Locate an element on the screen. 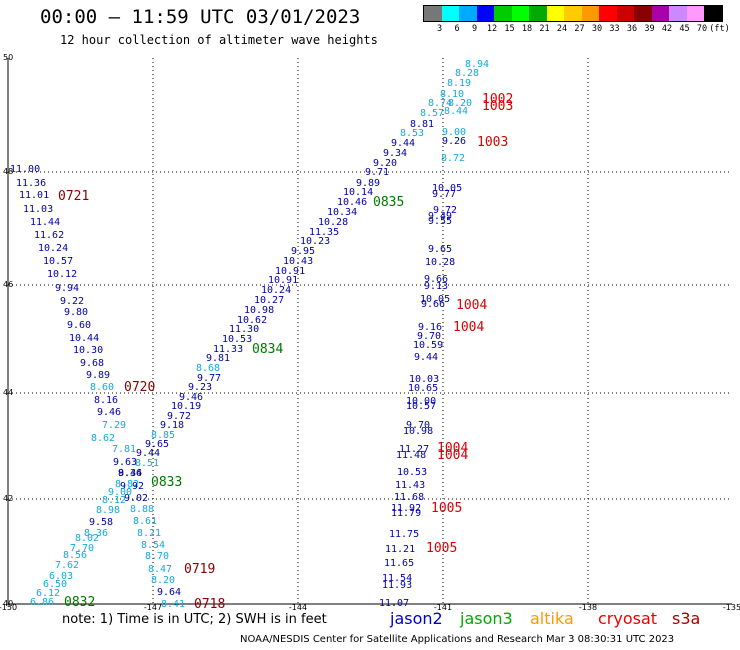 The image size is (740, 650). wave-height-value: 9.49 is located at coordinates (440, 216).